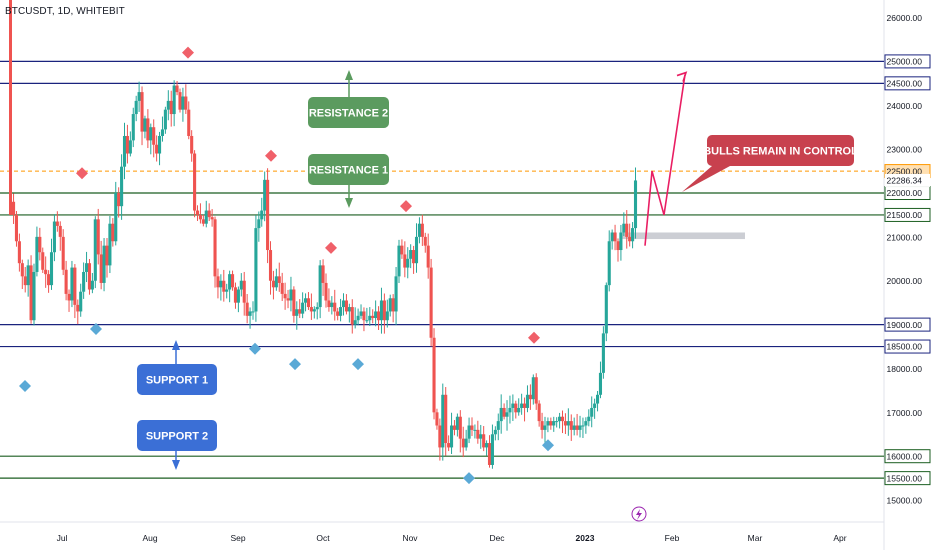 The height and width of the screenshot is (550, 932). Describe the element at coordinates (271, 155) in the screenshot. I see `swing-high-marker` at that location.